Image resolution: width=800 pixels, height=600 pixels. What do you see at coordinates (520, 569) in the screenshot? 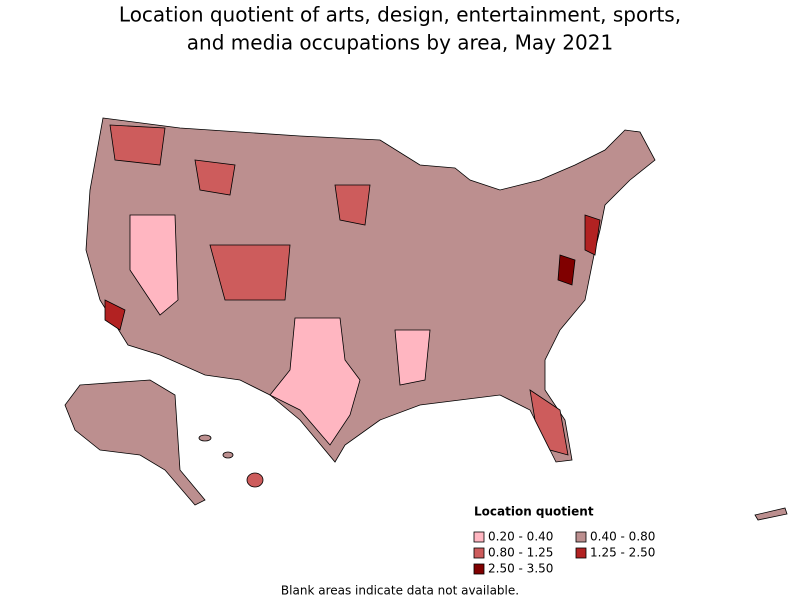
I see `legend-label: 2.50 - 3.50` at bounding box center [520, 569].